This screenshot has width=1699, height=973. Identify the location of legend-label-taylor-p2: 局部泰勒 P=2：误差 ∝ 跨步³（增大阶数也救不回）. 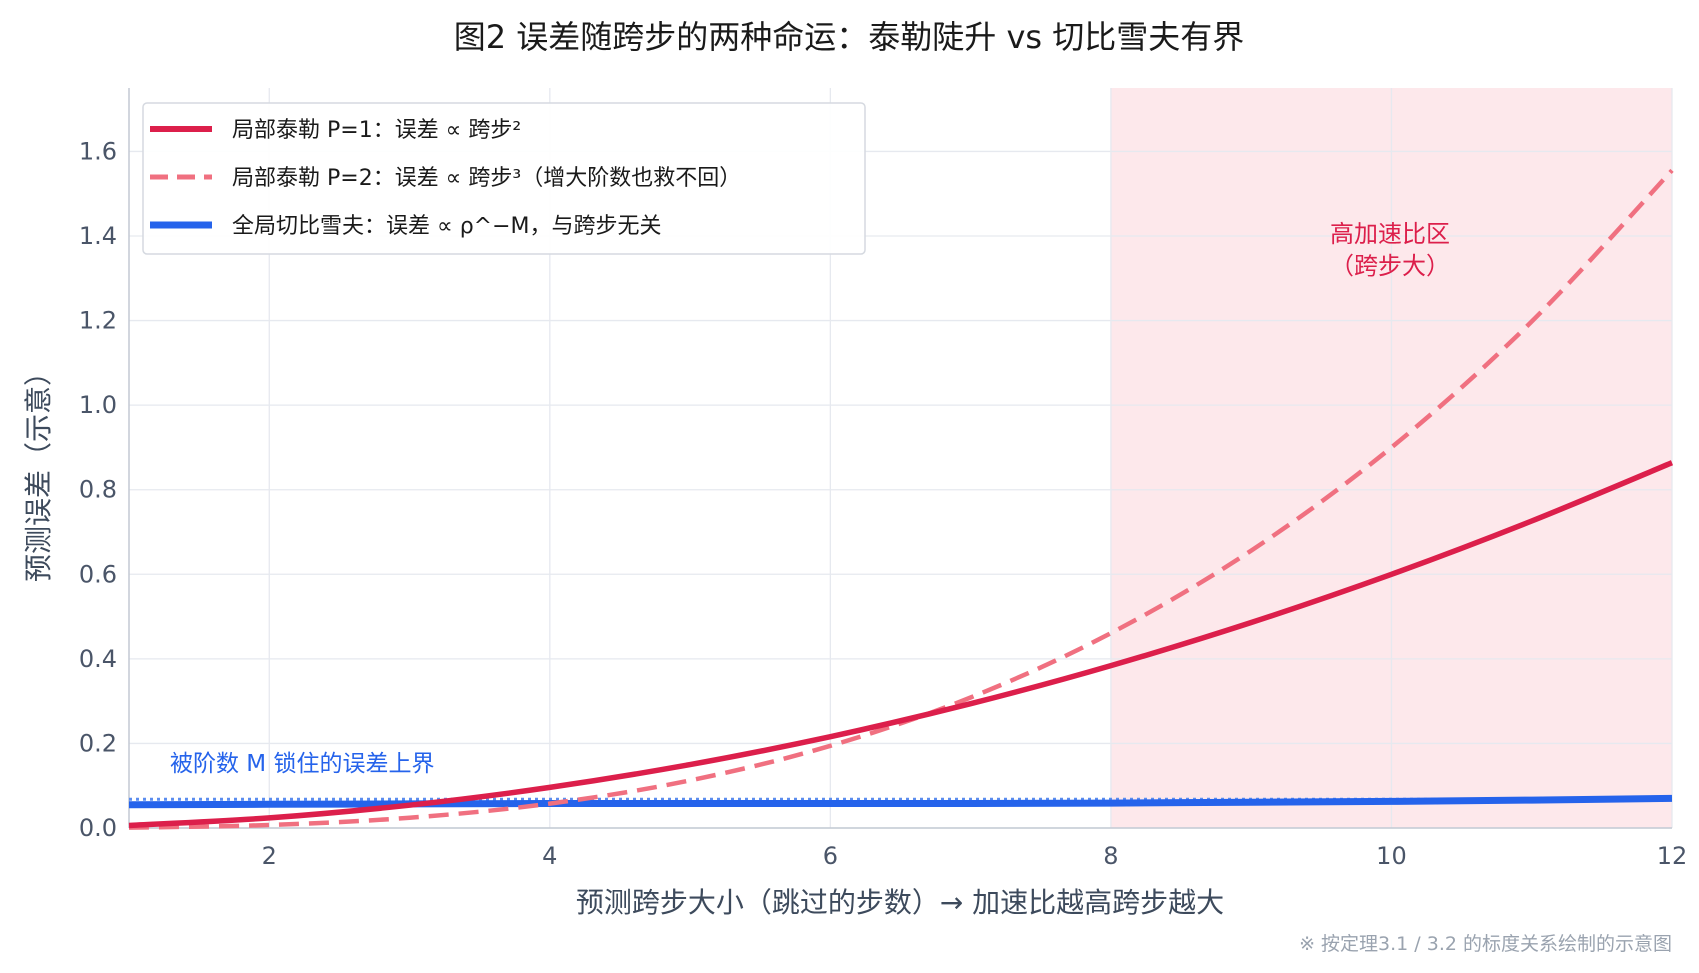
(486, 178).